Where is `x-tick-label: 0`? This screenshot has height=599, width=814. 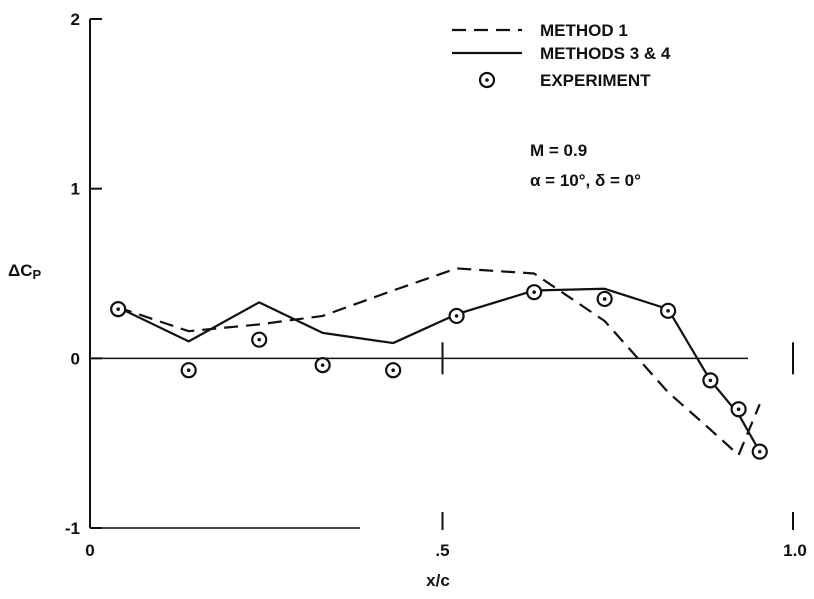
x-tick-label: 0 is located at coordinates (89, 550).